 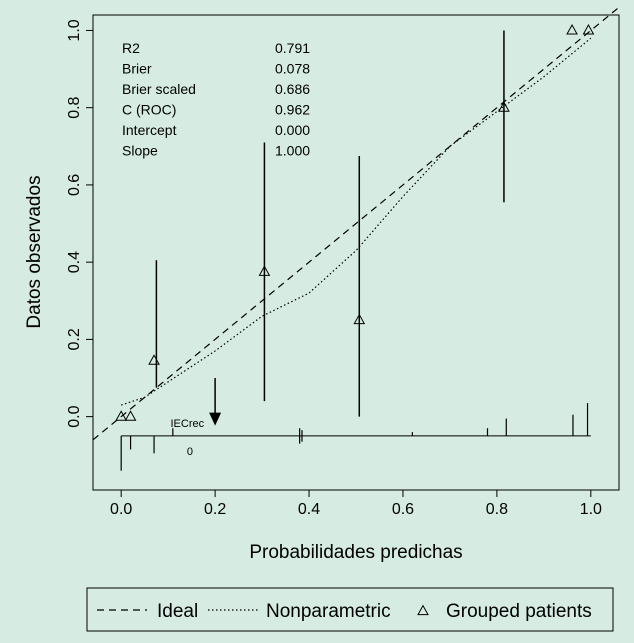 What do you see at coordinates (423, 610) in the screenshot?
I see `legend-grouped-swatch` at bounding box center [423, 610].